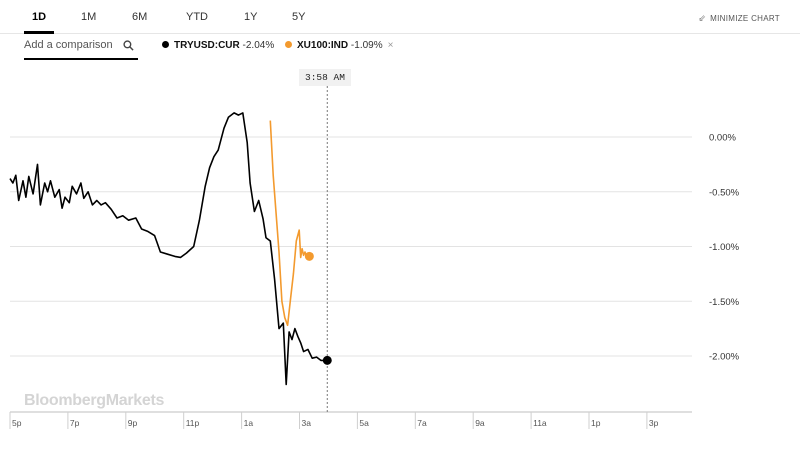  I want to click on minimize-icon: ⇙, so click(702, 18).